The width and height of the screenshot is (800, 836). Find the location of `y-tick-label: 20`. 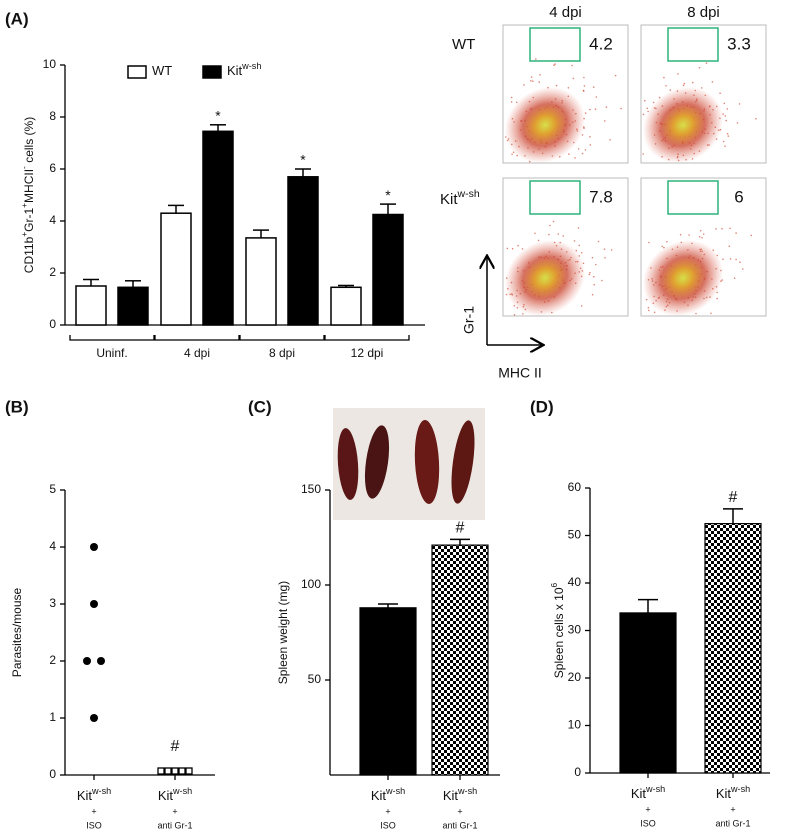

y-tick-label: 20 is located at coordinates (575, 677).